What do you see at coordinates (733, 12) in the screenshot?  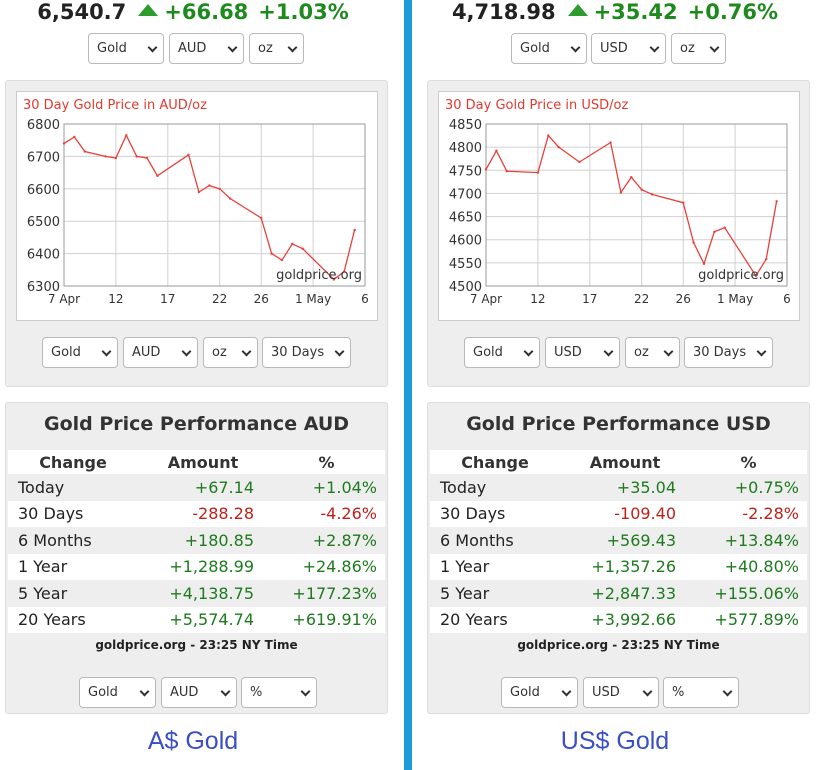 I see `price-change-pct: +0.76%` at bounding box center [733, 12].